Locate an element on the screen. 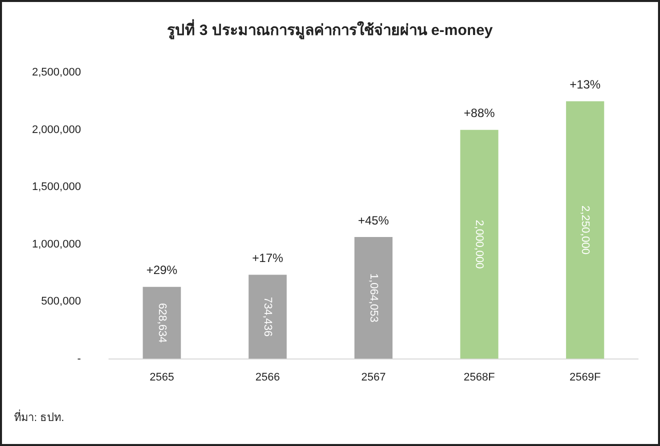  y-tick-label: 1,000,000 is located at coordinates (56, 244).